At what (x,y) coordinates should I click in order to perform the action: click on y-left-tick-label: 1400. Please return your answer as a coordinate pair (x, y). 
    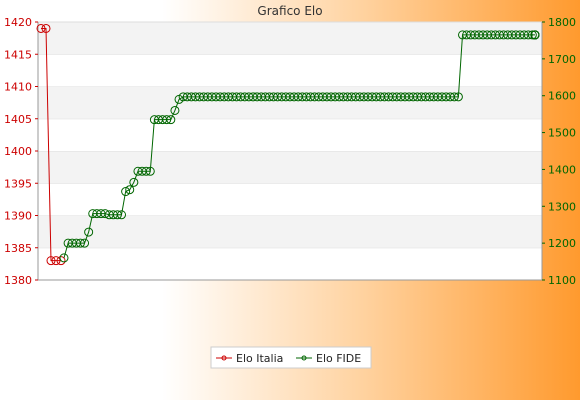
    Looking at the image, I should click on (18, 151).